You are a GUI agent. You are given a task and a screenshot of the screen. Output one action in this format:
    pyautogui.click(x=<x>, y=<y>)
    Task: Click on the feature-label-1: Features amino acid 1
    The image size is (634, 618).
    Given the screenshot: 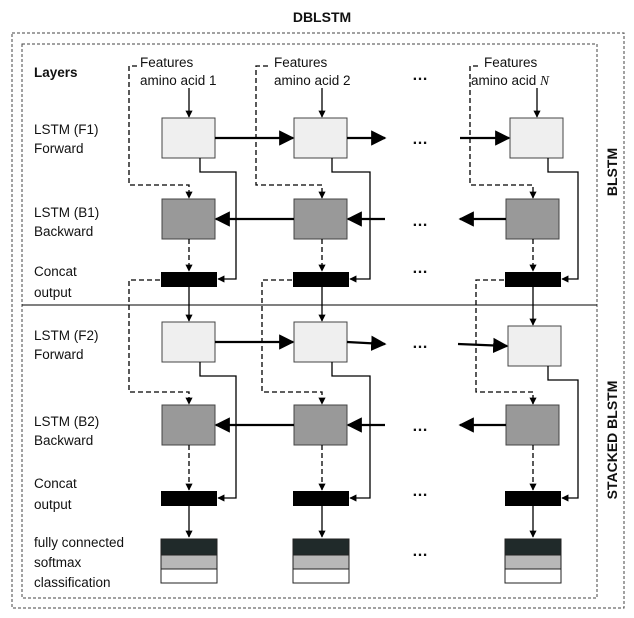 What is the action you would take?
    pyautogui.click(x=178, y=71)
    